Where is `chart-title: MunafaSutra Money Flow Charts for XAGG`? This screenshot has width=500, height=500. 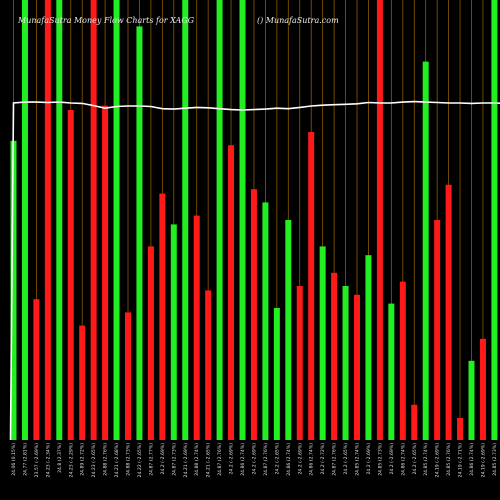 chart-title: MunafaSutra Money Flow Charts for XAGG is located at coordinates (106, 20).